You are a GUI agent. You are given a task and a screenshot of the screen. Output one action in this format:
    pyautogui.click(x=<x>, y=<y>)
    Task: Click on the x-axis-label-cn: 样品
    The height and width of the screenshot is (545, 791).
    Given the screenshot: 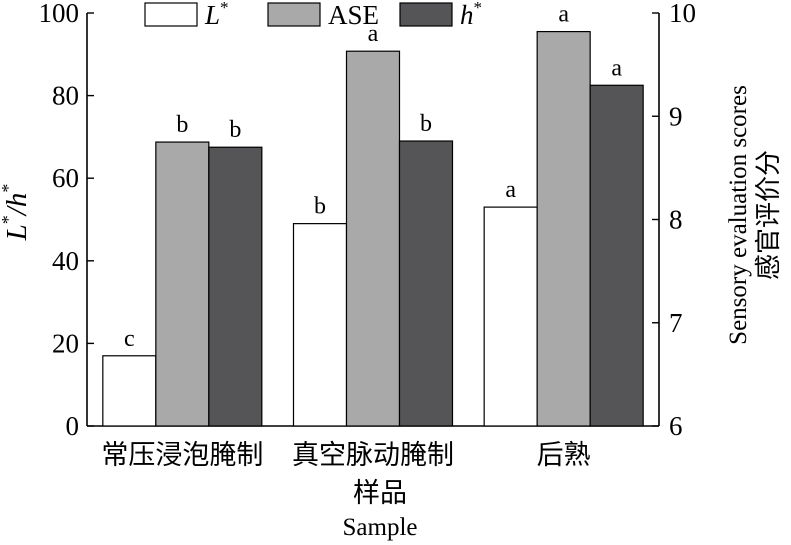 What is the action you would take?
    pyautogui.click(x=380, y=493)
    